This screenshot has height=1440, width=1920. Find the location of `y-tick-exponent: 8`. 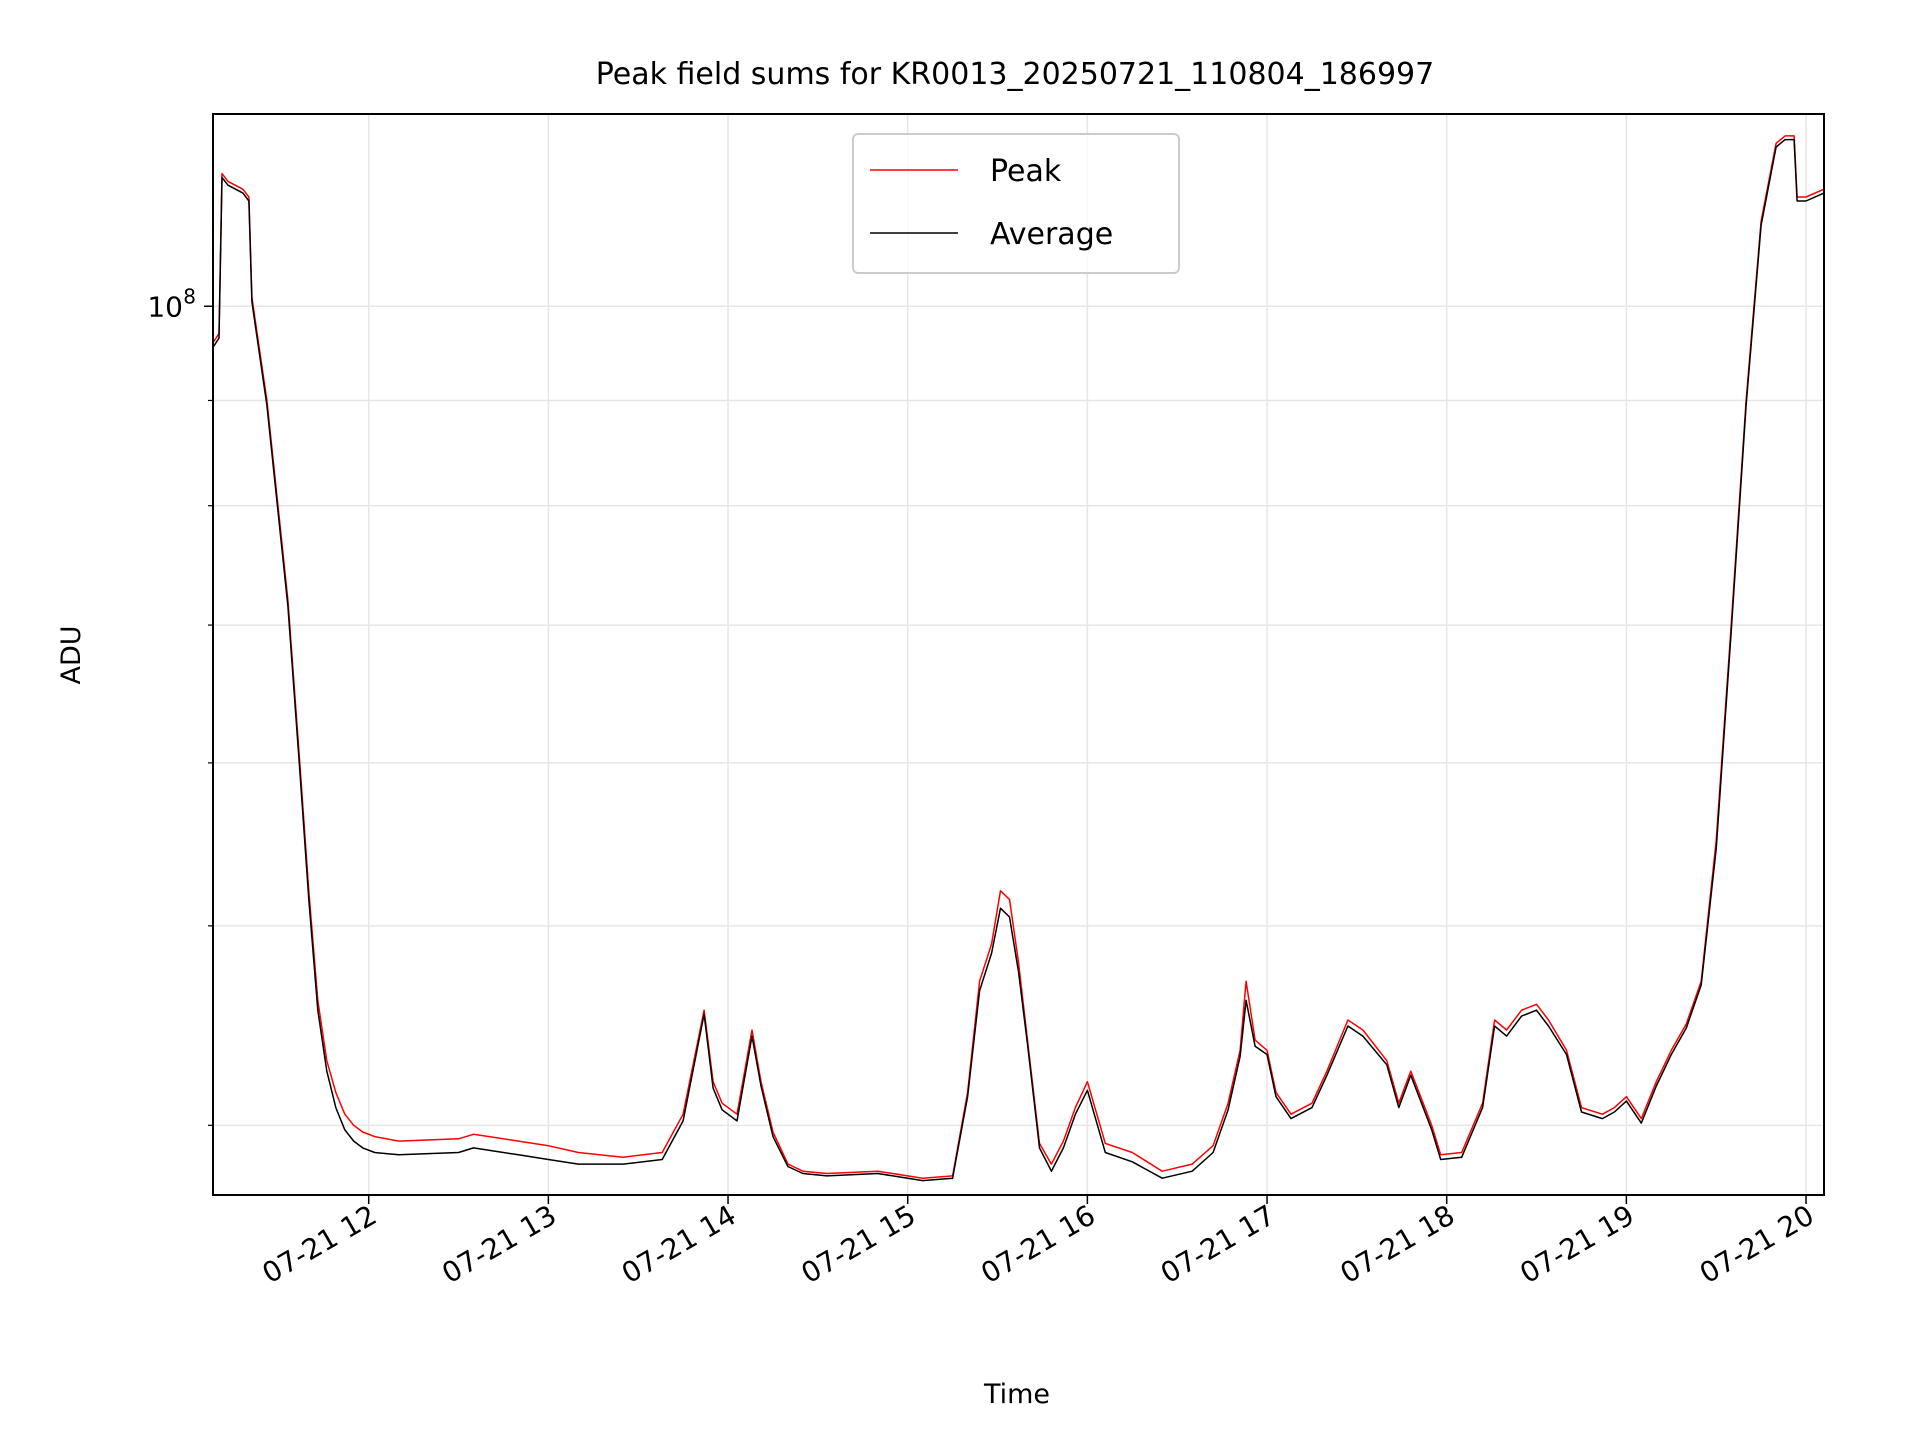

y-tick-exponent: 8 is located at coordinates (189, 296).